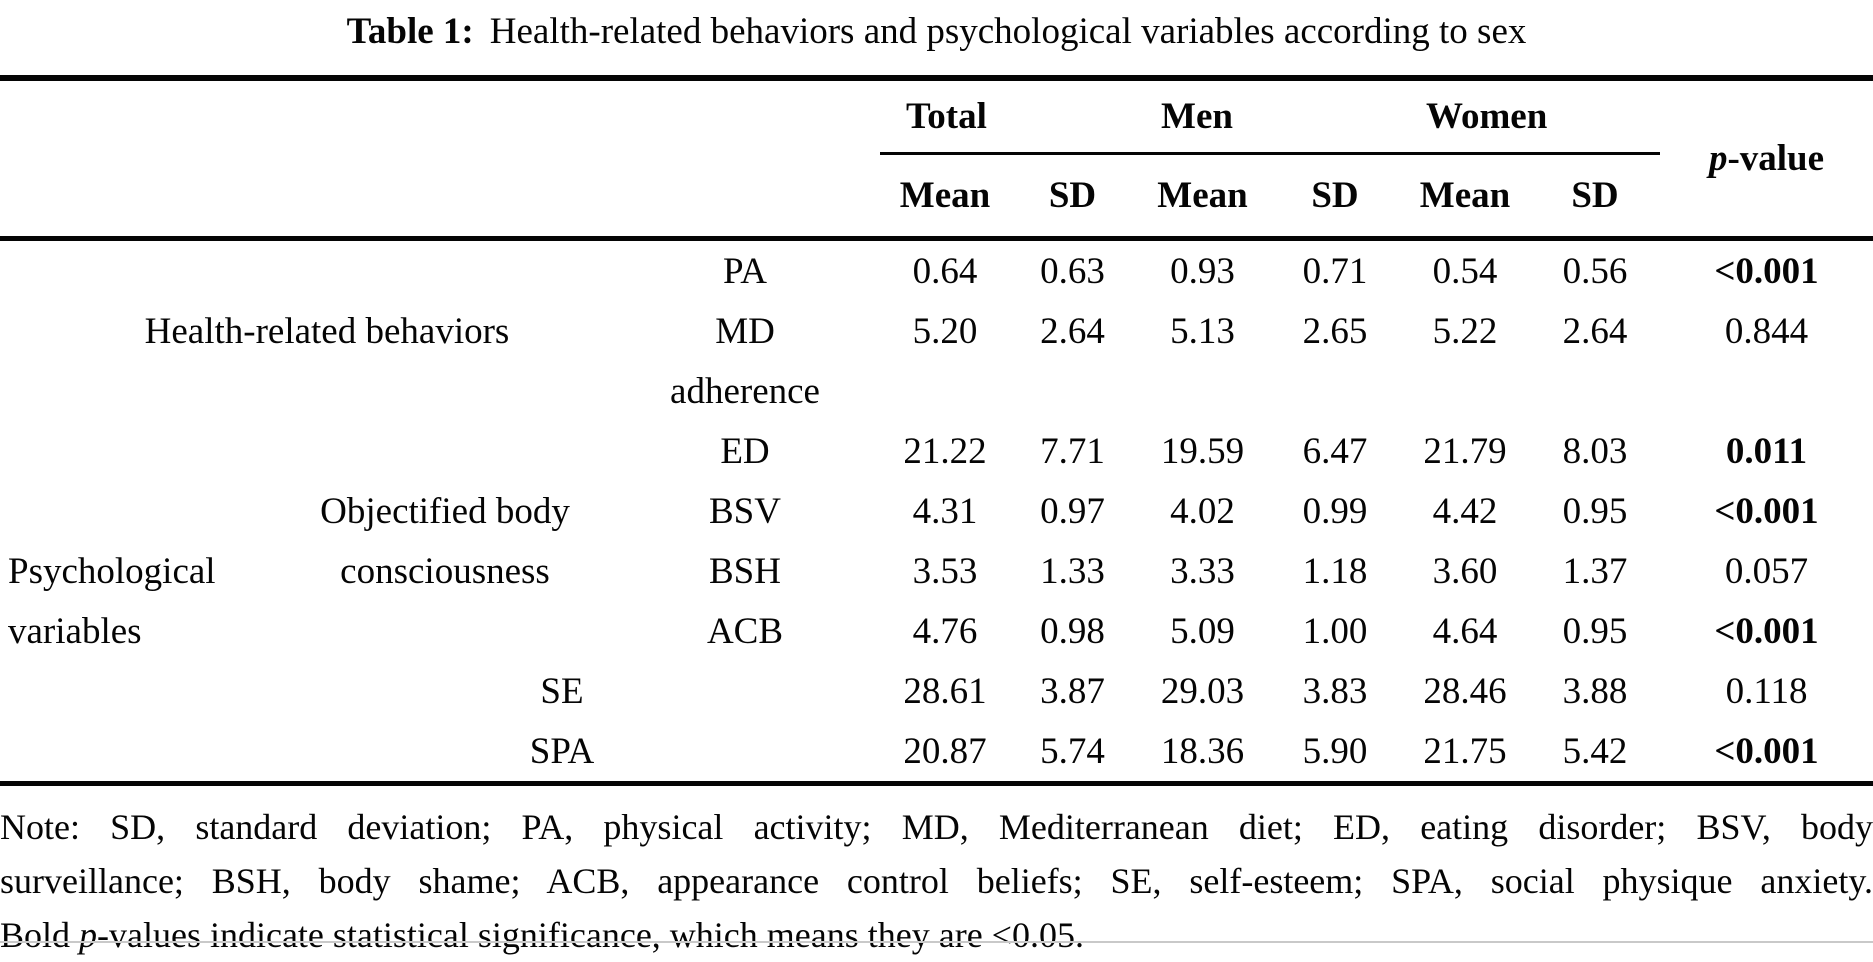 The width and height of the screenshot is (1873, 962). I want to click on header-p-value: p-value, so click(1766, 159).